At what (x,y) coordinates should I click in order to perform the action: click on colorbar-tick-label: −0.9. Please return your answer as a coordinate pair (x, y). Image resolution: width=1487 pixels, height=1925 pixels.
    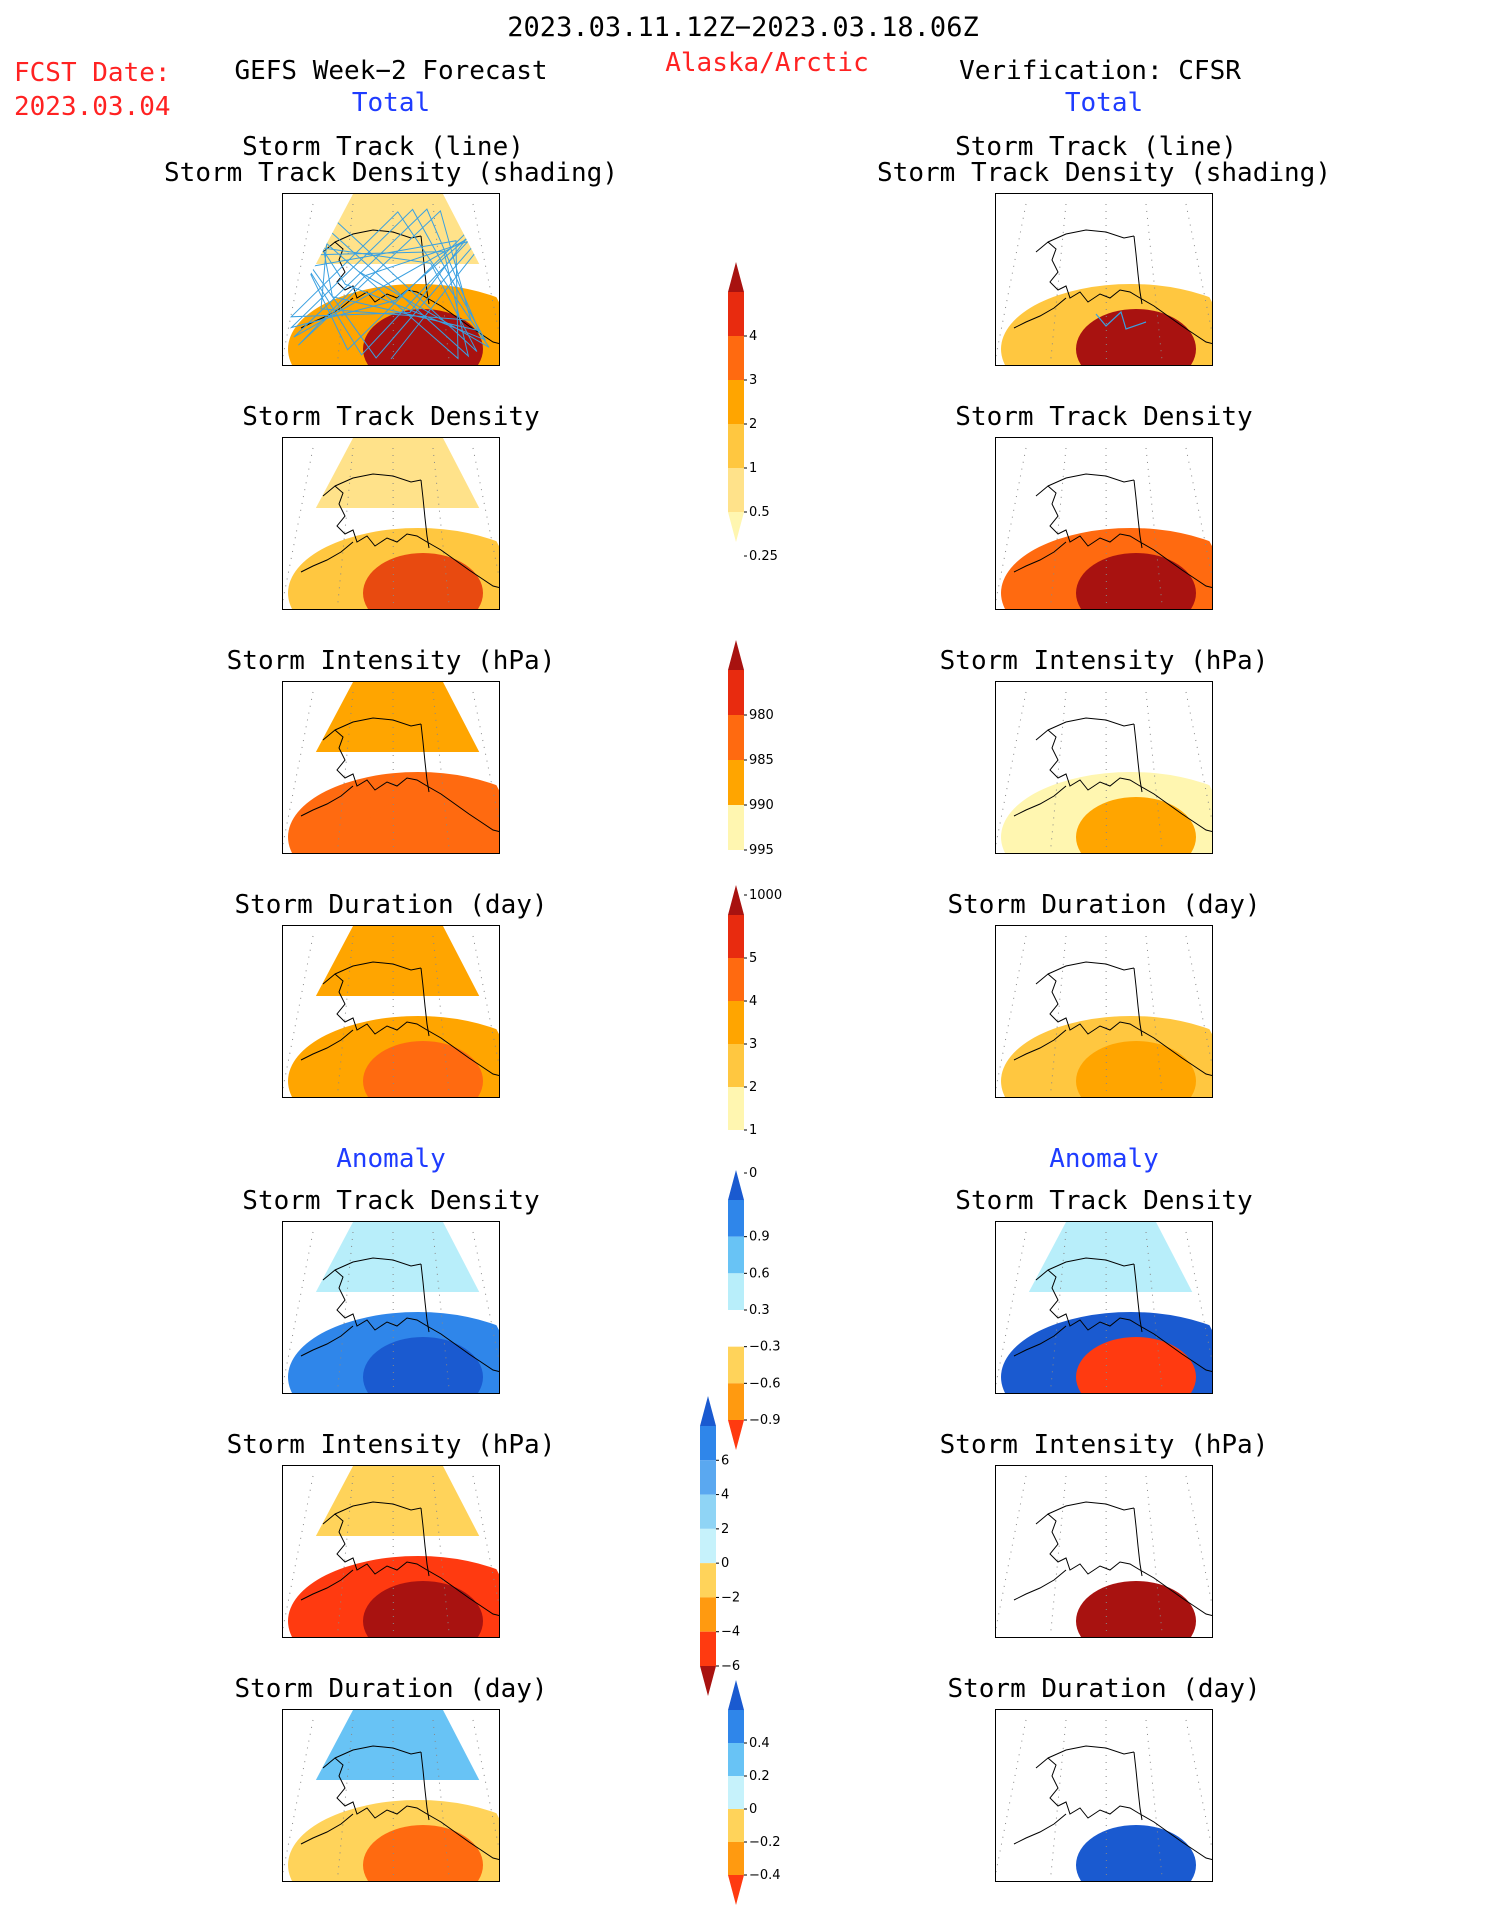
    Looking at the image, I should click on (765, 1420).